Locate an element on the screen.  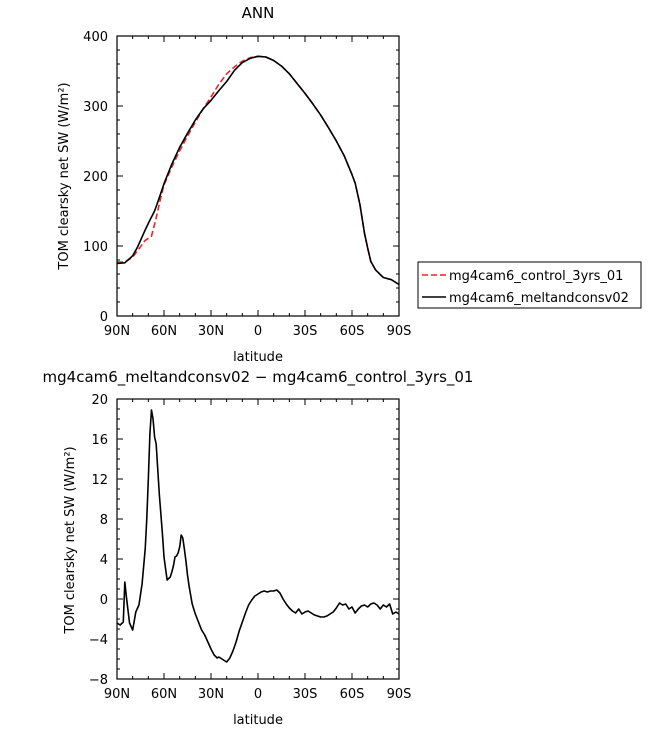
difference-chart-xtick-label: 30N is located at coordinates (211, 694).